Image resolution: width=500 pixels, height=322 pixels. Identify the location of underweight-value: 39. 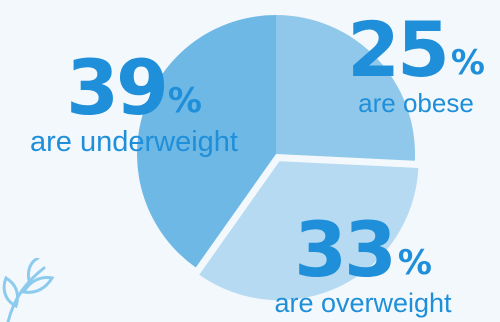
(117, 87).